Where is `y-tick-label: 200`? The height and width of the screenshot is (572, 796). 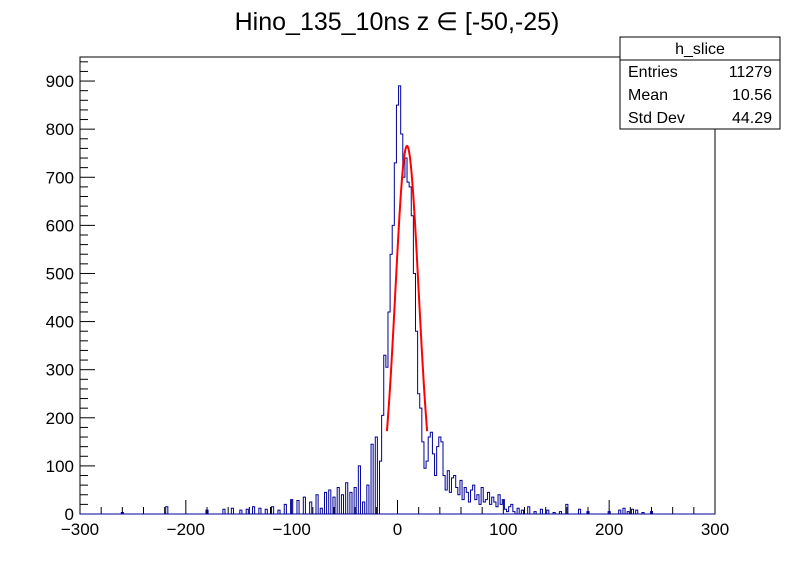 y-tick-label: 200 is located at coordinates (60, 418).